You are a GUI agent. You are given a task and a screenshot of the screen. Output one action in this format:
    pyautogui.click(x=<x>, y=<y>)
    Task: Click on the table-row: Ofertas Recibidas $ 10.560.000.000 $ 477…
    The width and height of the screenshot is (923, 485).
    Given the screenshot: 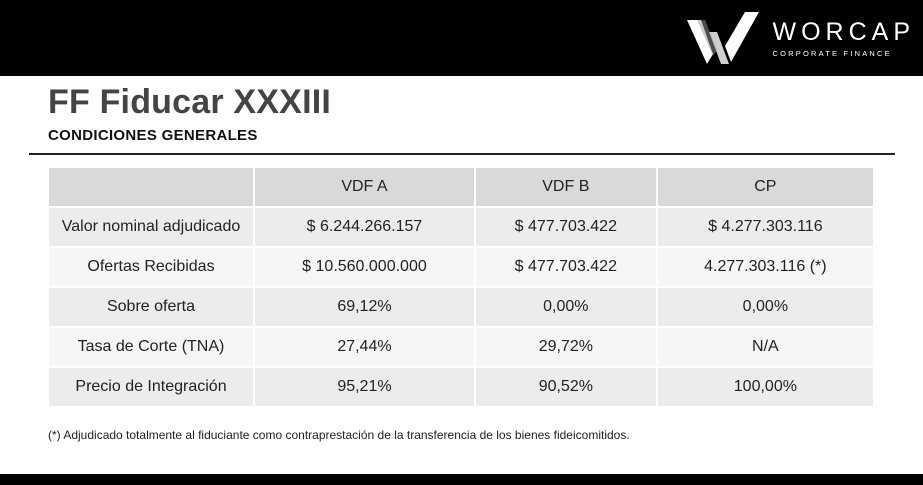 What is the action you would take?
    pyautogui.click(x=461, y=267)
    